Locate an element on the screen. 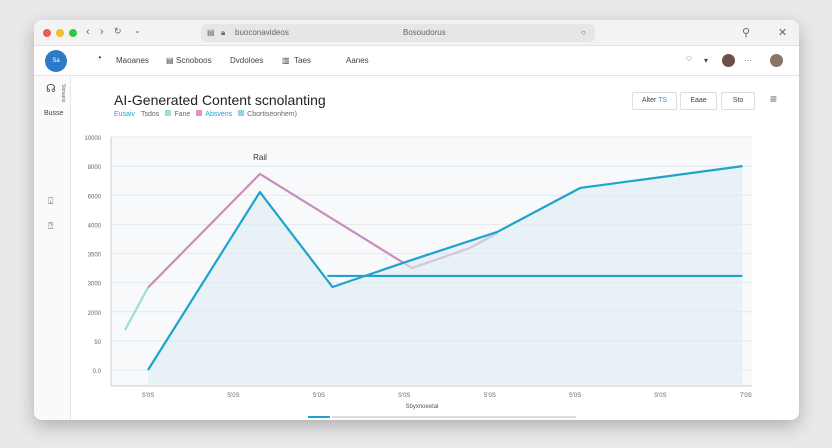 The image size is (832, 448). y-tick-label: 8000 is located at coordinates (95, 168).